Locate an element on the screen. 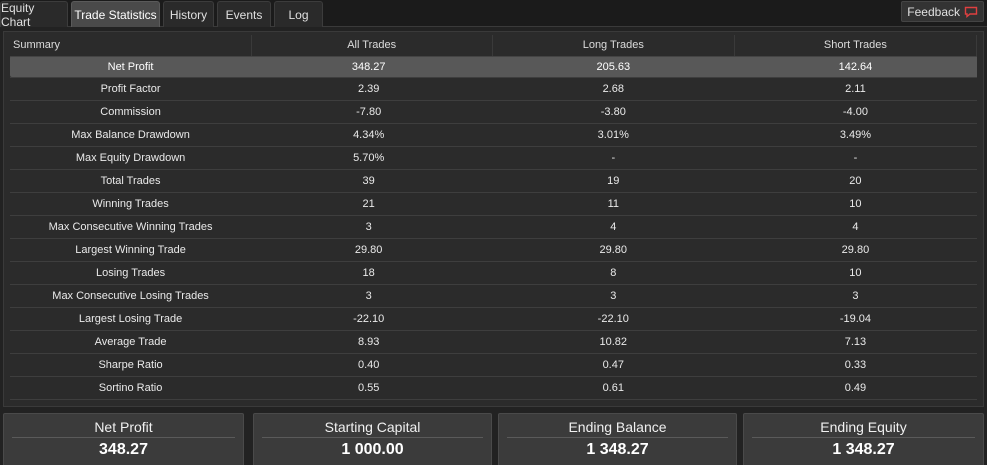 Image resolution: width=987 pixels, height=465 pixels. feedback-label: Feedback is located at coordinates (933, 11).